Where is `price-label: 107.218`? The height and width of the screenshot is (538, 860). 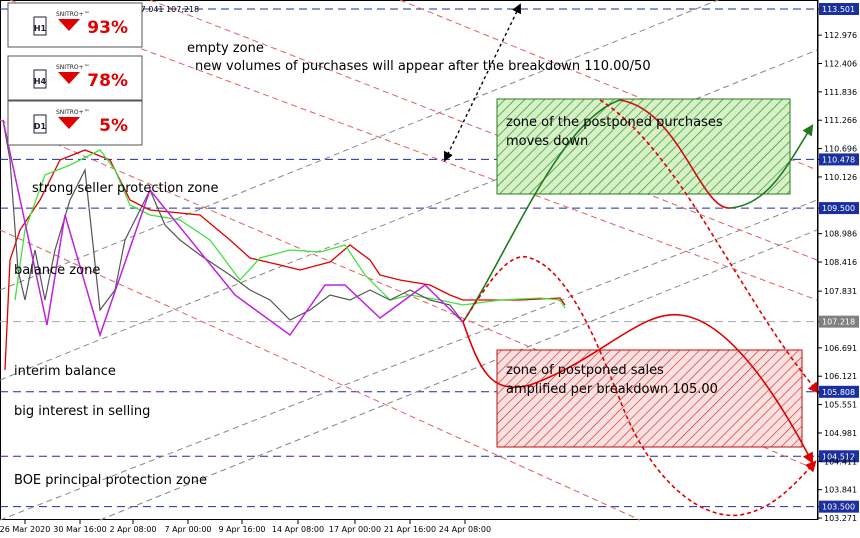
price-label: 107.218 is located at coordinates (838, 322).